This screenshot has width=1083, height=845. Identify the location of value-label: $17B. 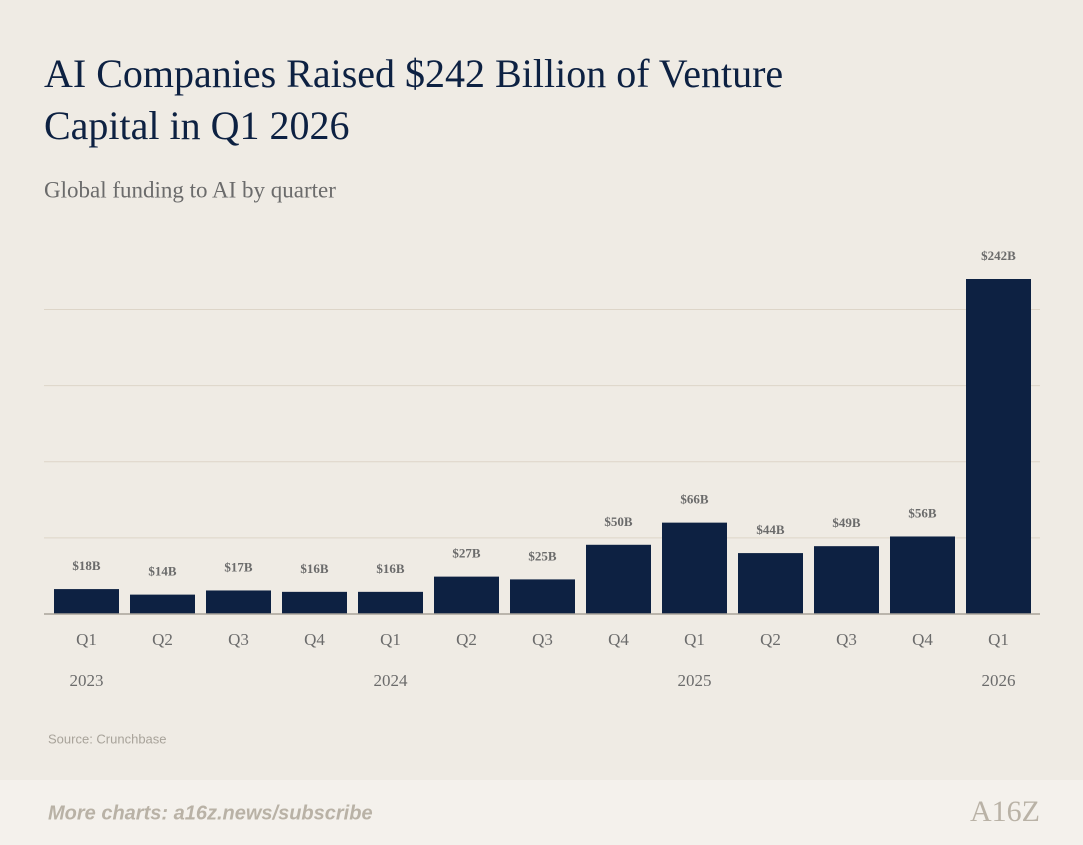
(238, 566).